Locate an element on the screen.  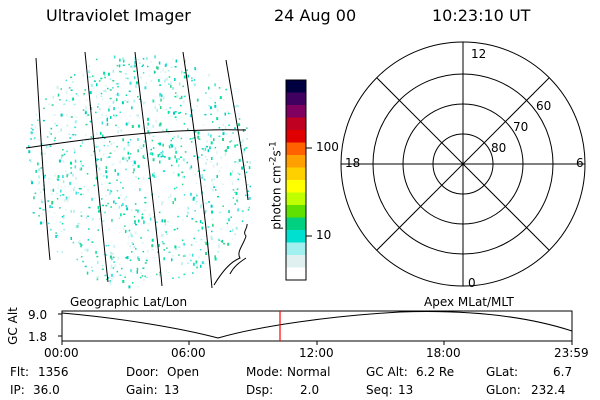
polar-label-dawn: 6 is located at coordinates (580, 163).